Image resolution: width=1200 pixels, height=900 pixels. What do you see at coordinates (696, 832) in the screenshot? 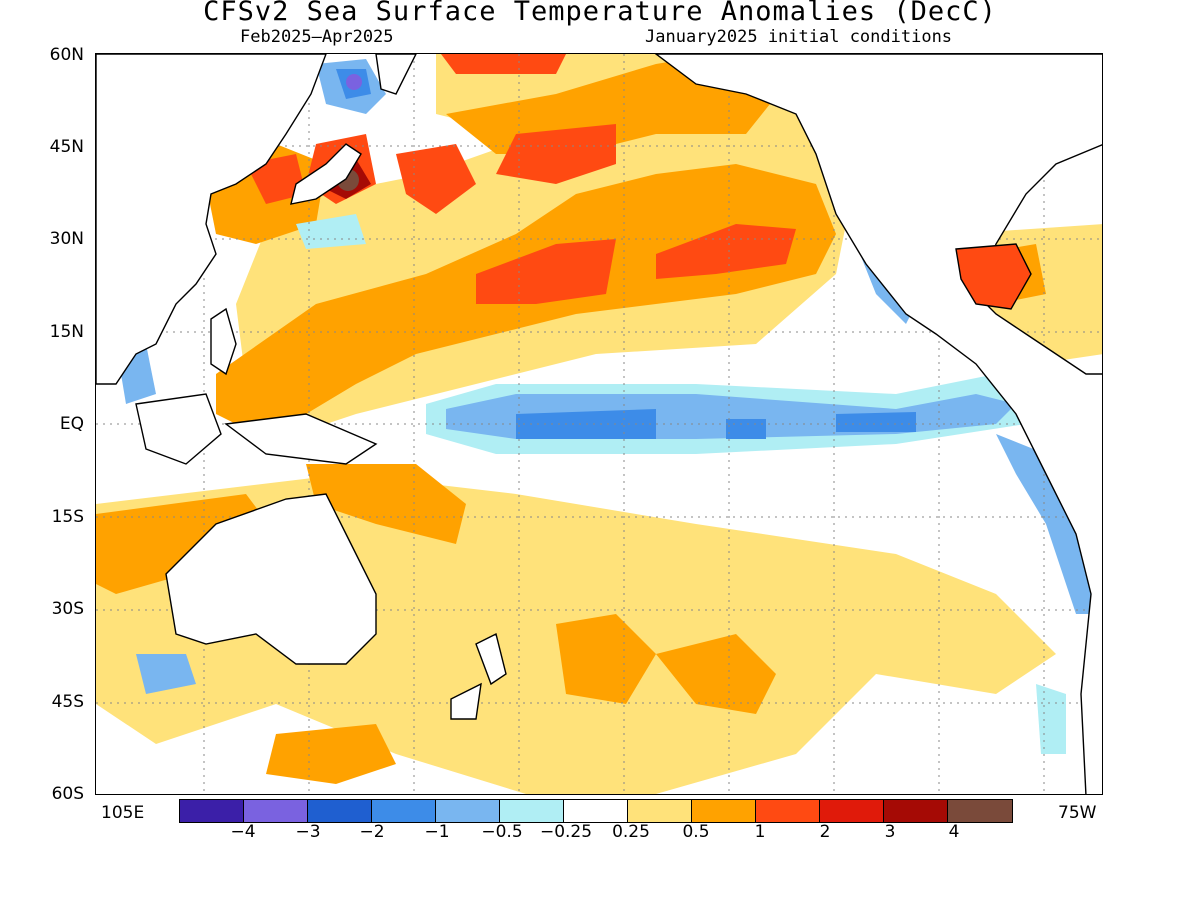
I see `colorbar-label: 0.5` at bounding box center [696, 832].